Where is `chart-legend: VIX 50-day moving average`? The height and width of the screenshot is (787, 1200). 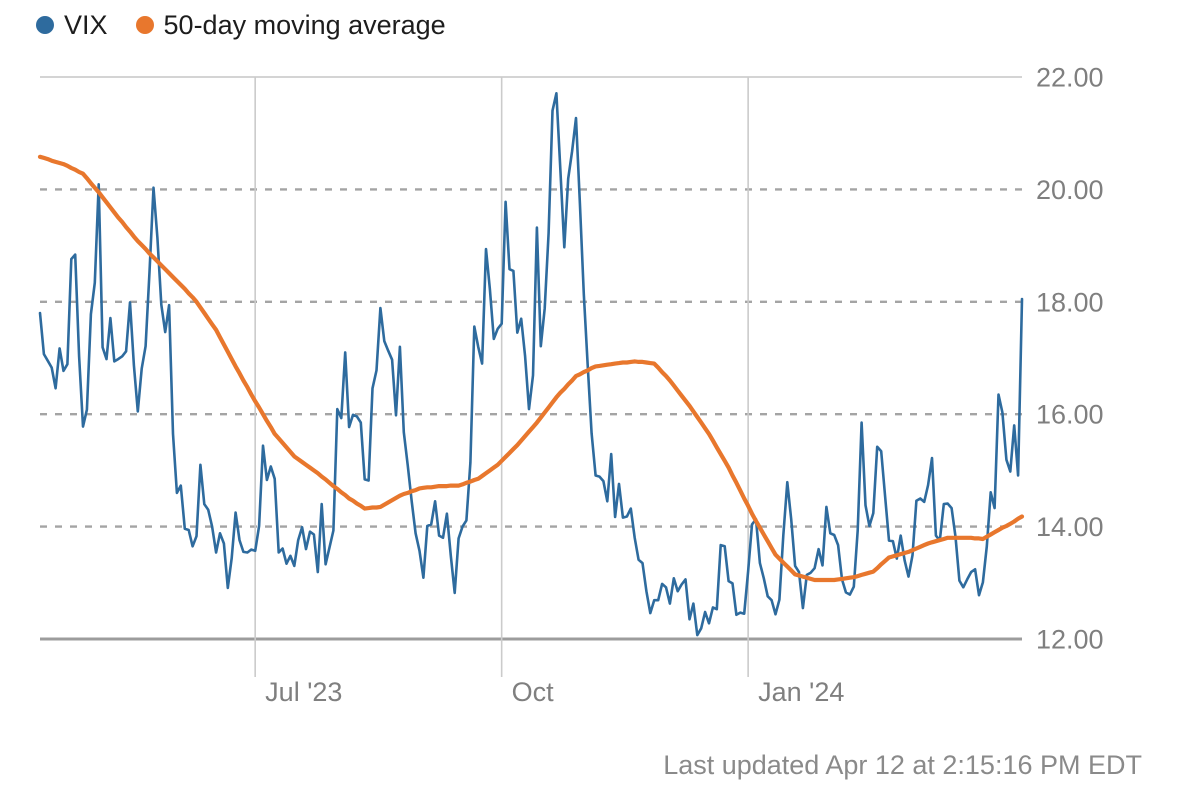
chart-legend: VIX 50-day moving average is located at coordinates (241, 25).